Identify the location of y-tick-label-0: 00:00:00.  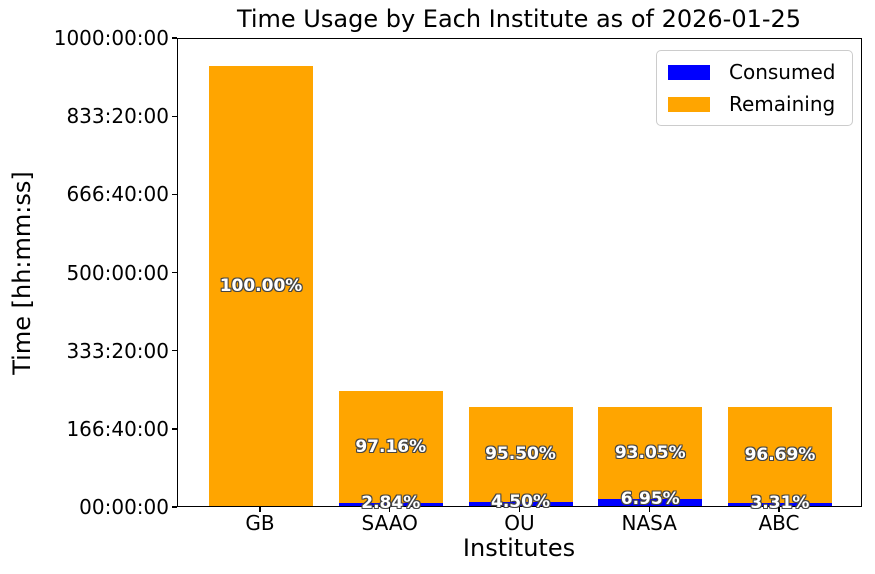
(124, 507).